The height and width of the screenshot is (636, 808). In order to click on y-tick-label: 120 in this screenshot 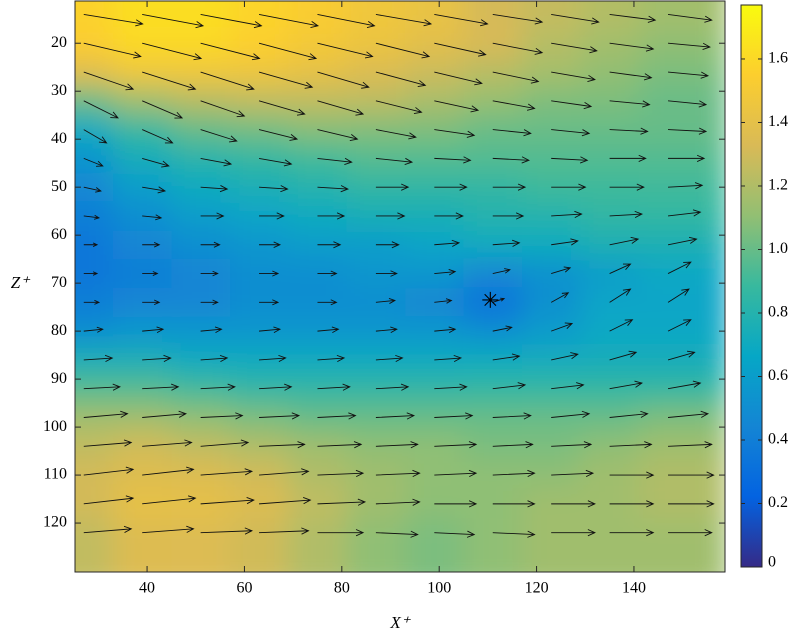, I will do `click(55, 522)`.